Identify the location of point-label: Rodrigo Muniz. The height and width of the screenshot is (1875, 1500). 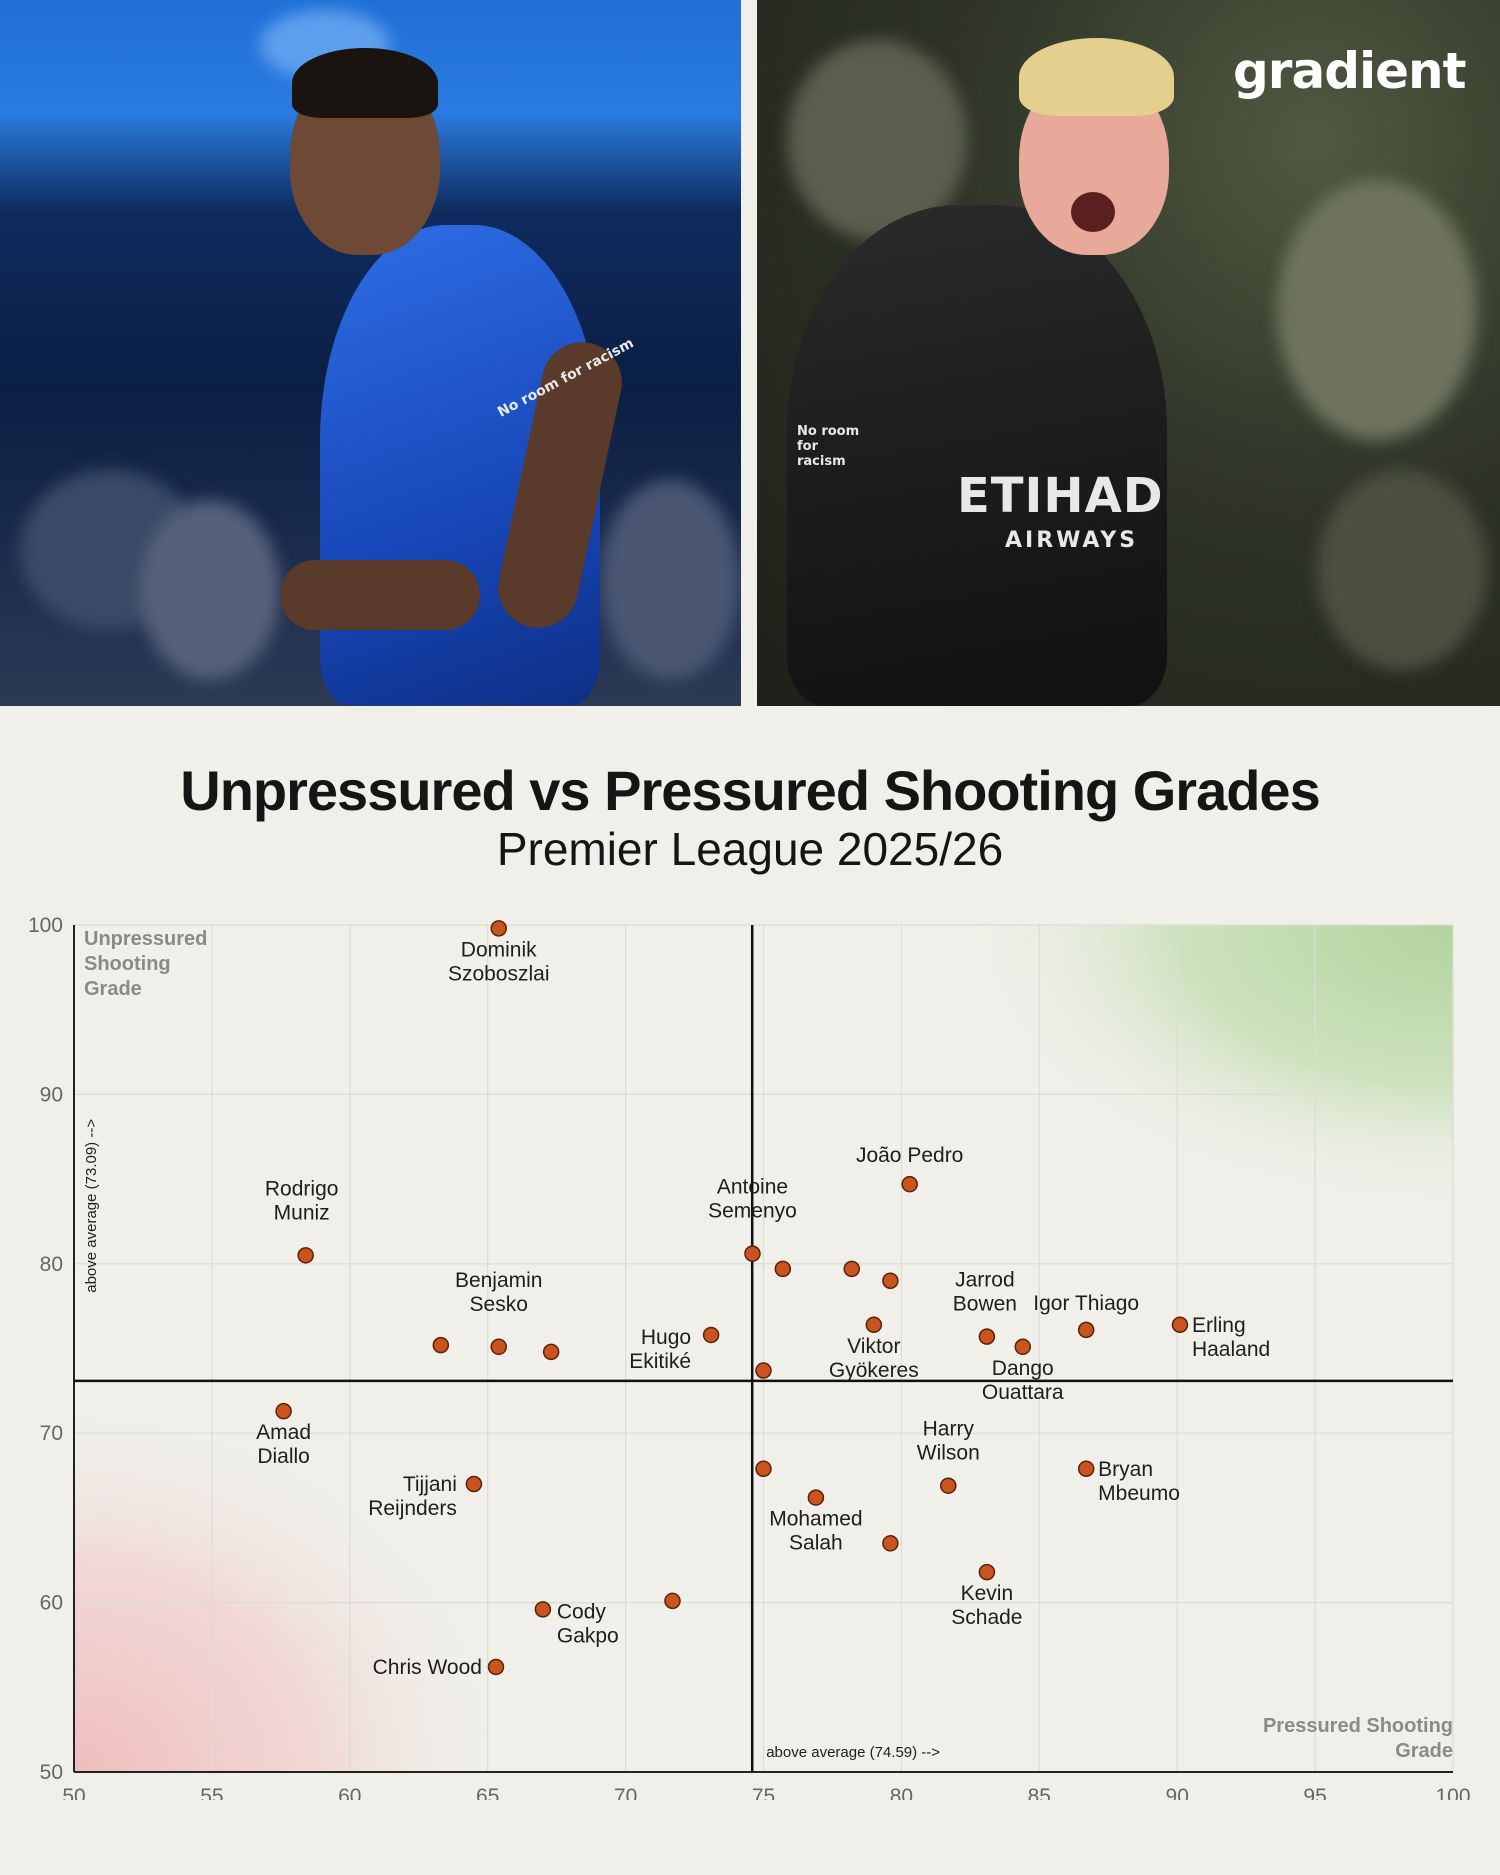
(302, 1200).